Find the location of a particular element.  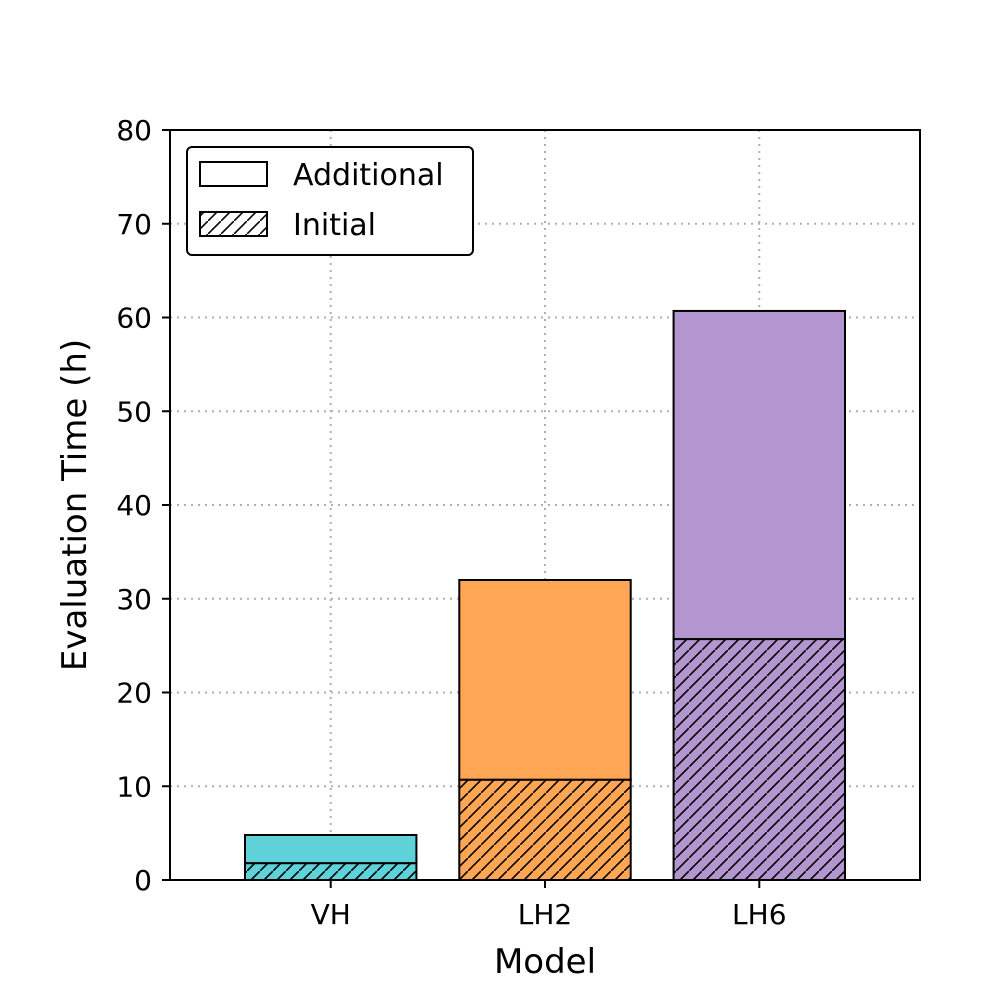

x-tick-label: LH2 is located at coordinates (545, 914).